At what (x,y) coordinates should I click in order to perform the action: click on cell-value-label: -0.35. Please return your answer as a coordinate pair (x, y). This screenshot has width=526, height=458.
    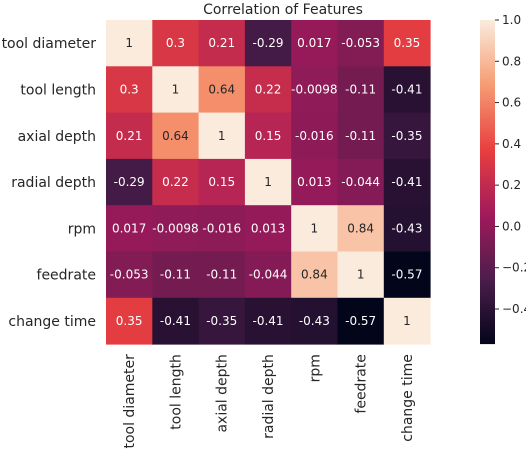
    Looking at the image, I should click on (221, 321).